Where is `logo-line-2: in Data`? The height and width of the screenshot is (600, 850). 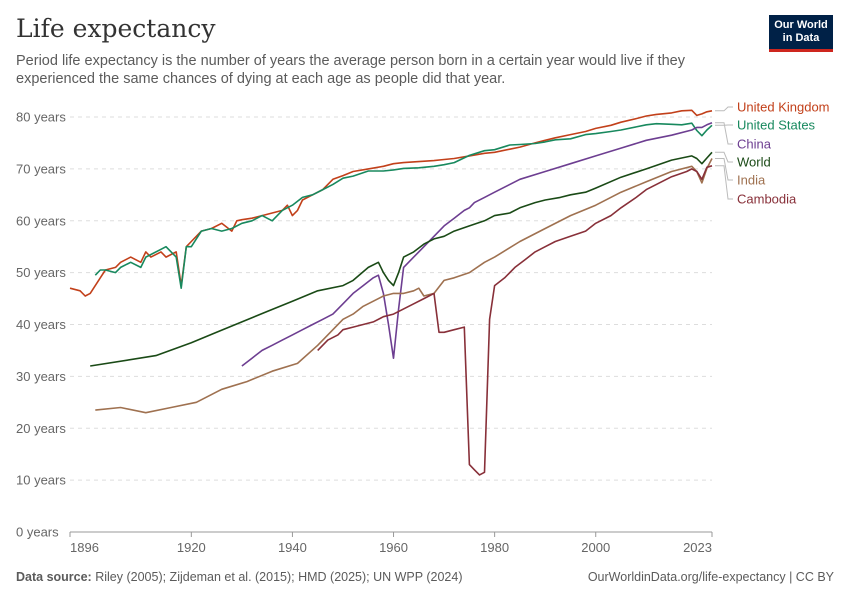 logo-line-2: in Data is located at coordinates (801, 38).